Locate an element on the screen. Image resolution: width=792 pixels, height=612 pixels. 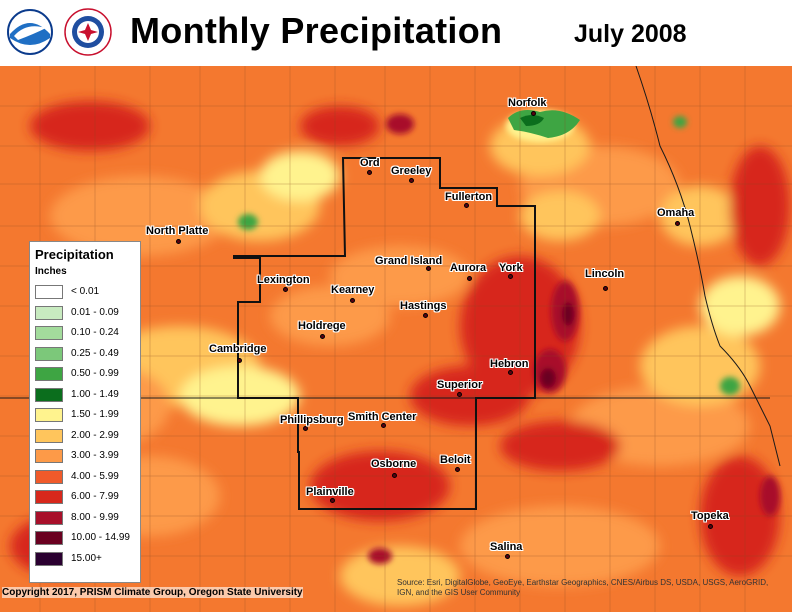
city-label: Salina is located at coordinates (506, 547).